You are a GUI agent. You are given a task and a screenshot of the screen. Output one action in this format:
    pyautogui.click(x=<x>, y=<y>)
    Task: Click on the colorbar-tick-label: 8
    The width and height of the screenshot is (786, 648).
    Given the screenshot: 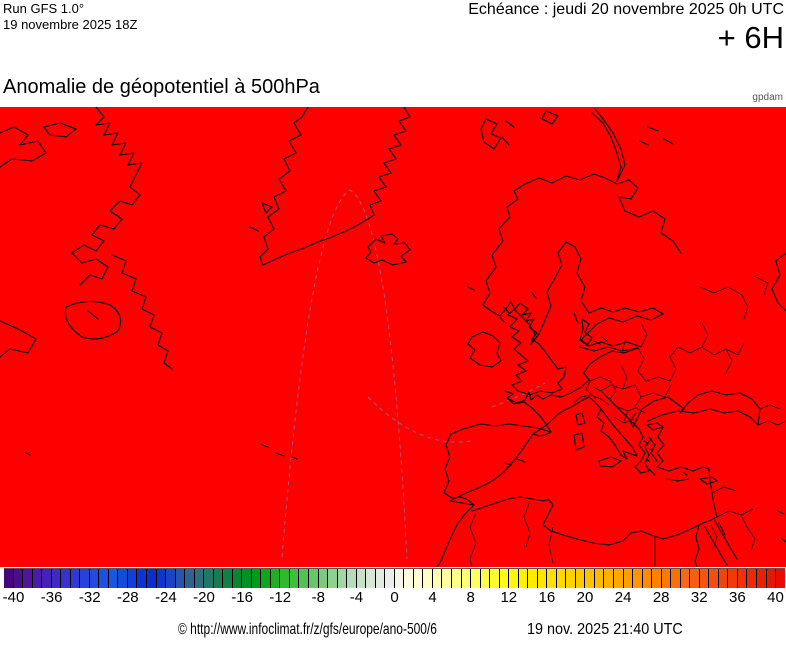 What is the action you would take?
    pyautogui.click(x=470, y=597)
    